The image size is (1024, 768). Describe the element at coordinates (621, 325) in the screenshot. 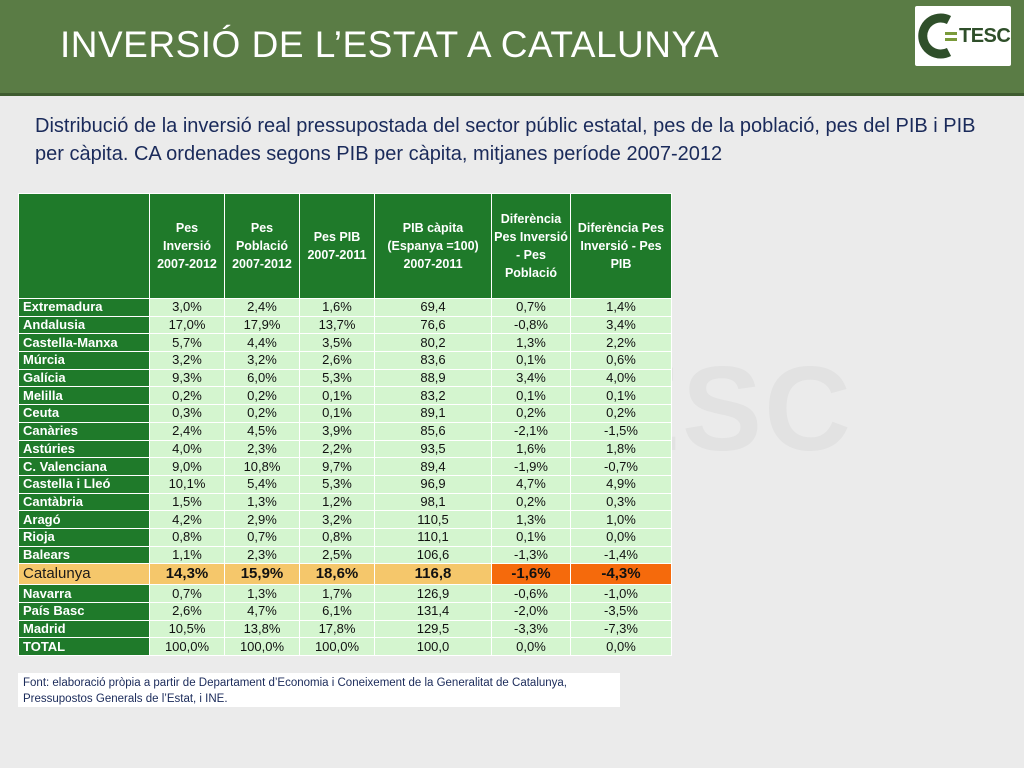

I see `table-cell: 3,4%` at that location.